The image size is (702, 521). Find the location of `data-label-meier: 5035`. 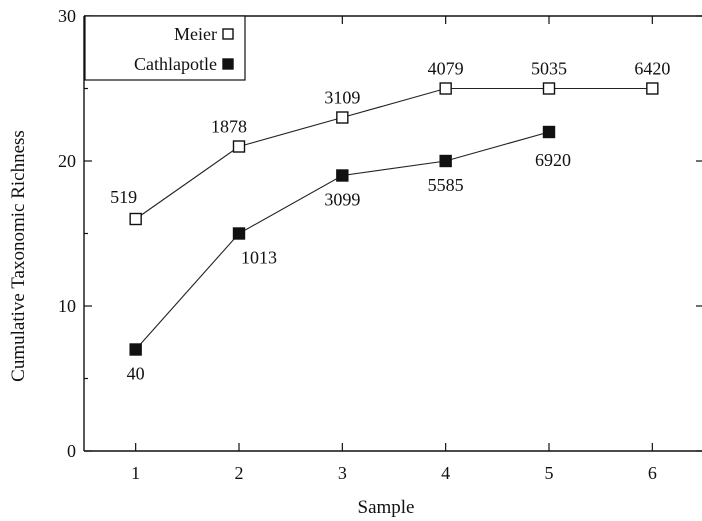

data-label-meier: 5035 is located at coordinates (549, 69).